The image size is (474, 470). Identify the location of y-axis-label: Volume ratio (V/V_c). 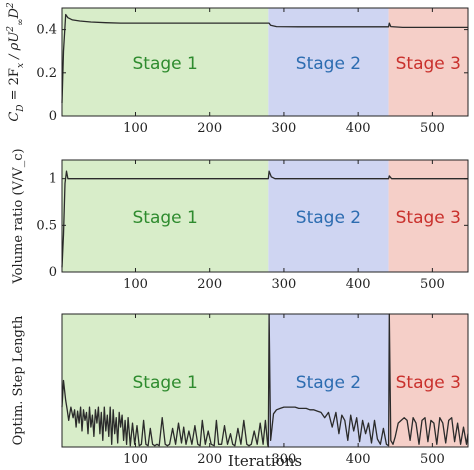
(18, 216).